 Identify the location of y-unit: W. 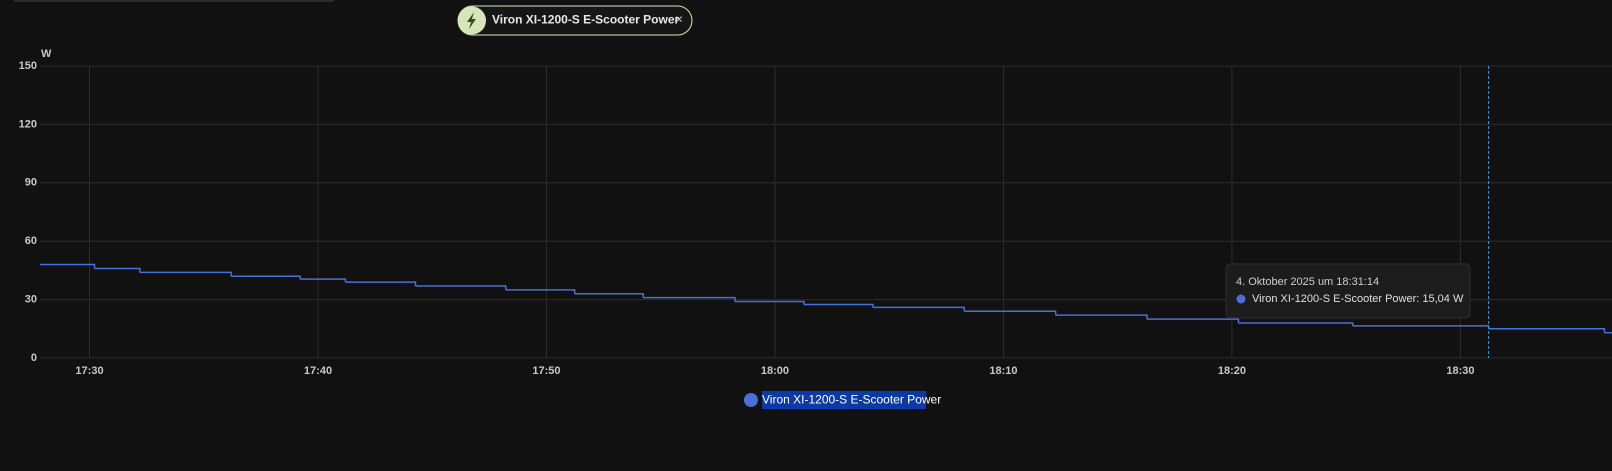
(46, 54).